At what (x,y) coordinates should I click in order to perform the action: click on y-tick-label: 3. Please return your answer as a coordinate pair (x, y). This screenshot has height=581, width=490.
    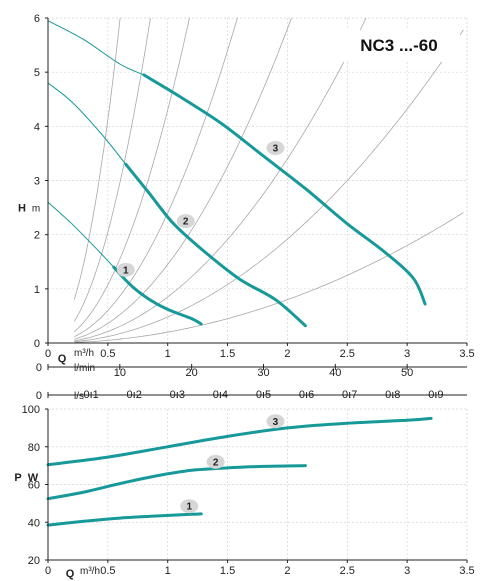
    Looking at the image, I should click on (37, 182).